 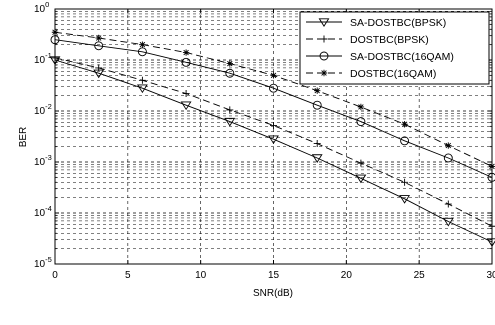 I want to click on legend-item: DOSTBC(16QAM), so click(x=371, y=74).